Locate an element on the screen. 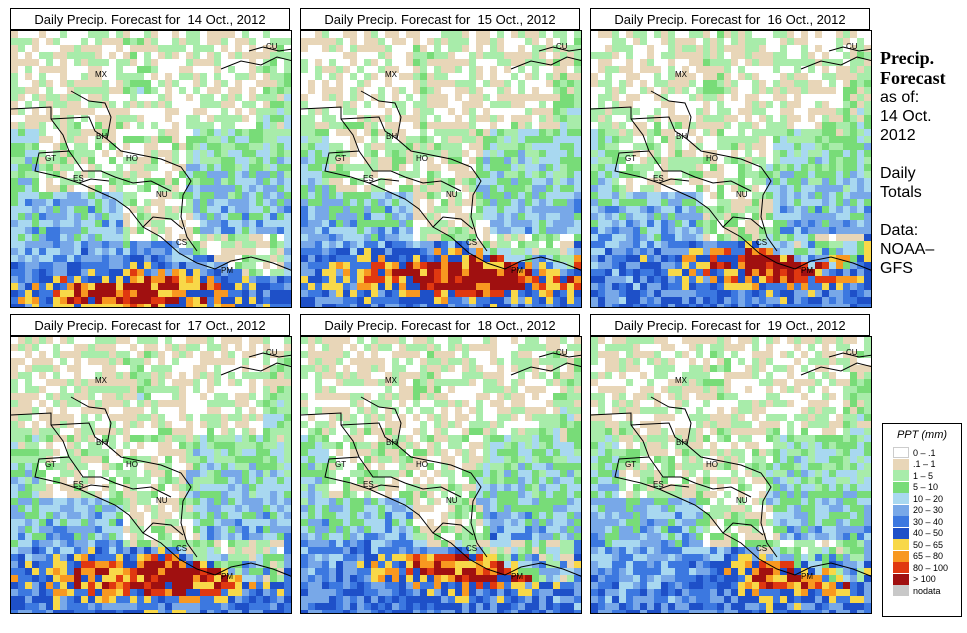 This screenshot has width=967, height=633. caption-data: Data: is located at coordinates (899, 230).